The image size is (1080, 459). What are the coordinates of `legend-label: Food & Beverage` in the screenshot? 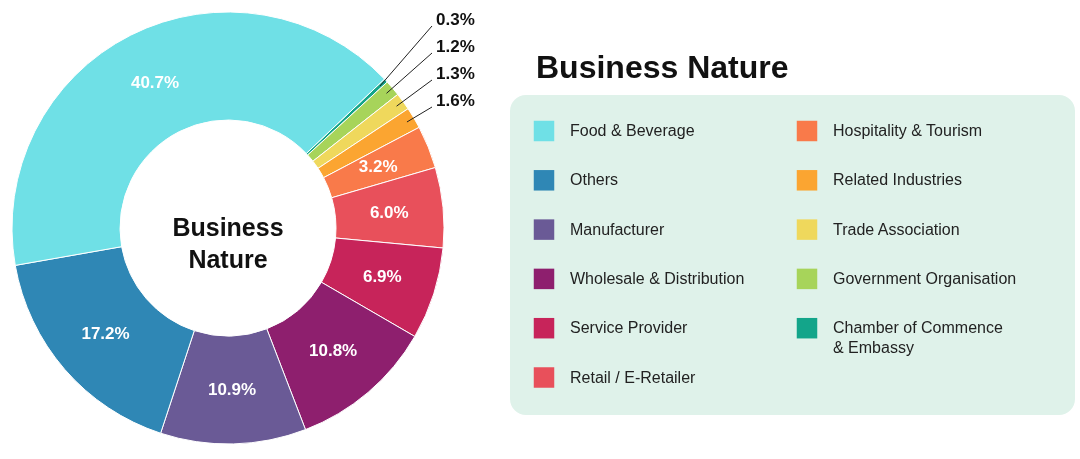 It's located at (632, 130).